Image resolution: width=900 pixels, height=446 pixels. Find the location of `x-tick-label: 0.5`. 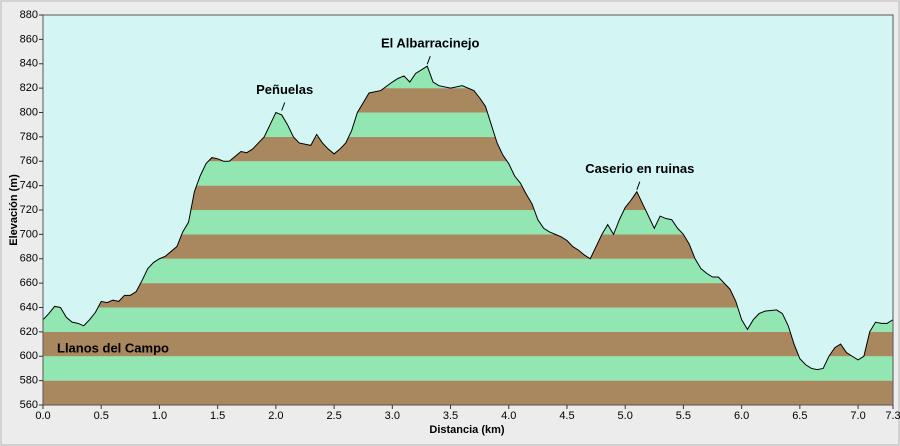

x-tick-label: 0.5 is located at coordinates (101, 416).